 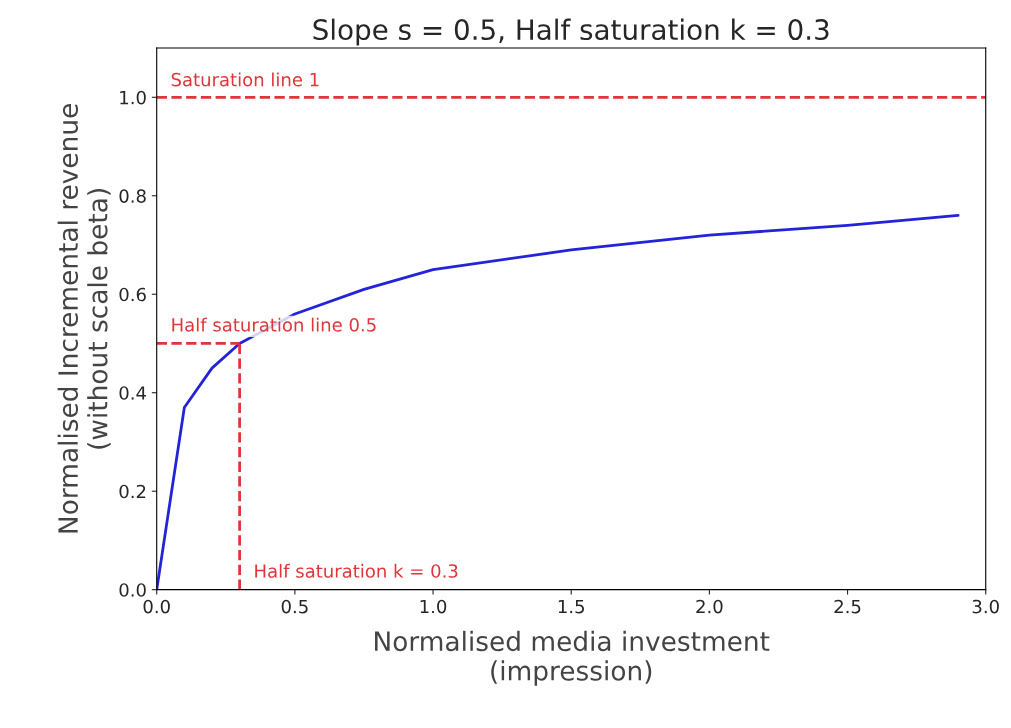 I want to click on x-tick-label: 0.5, so click(x=294, y=606).